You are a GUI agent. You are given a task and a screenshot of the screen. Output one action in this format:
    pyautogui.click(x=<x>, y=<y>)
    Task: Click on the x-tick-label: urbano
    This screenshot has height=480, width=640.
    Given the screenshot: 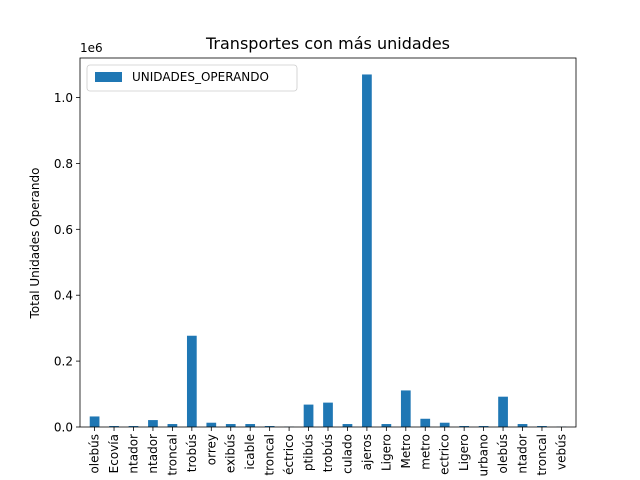 What is the action you would take?
    pyautogui.click(x=484, y=455)
    